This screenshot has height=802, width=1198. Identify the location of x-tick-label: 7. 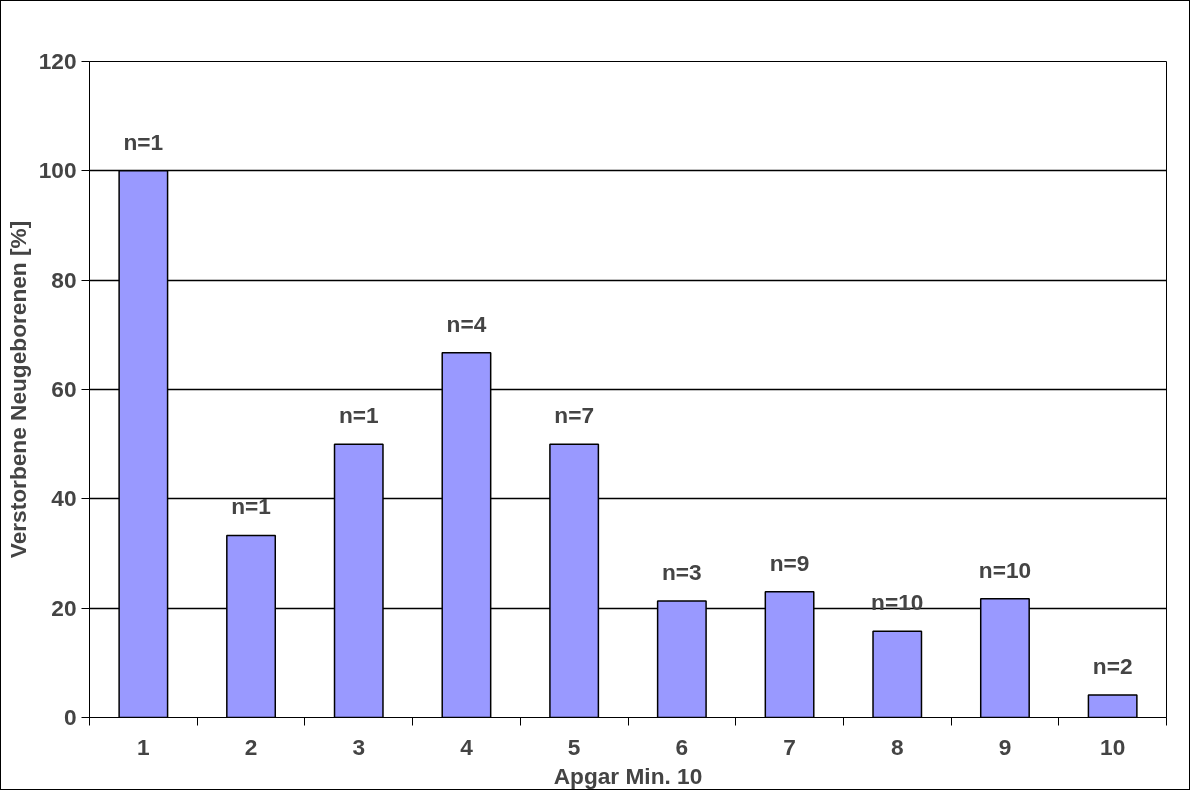
(789, 746).